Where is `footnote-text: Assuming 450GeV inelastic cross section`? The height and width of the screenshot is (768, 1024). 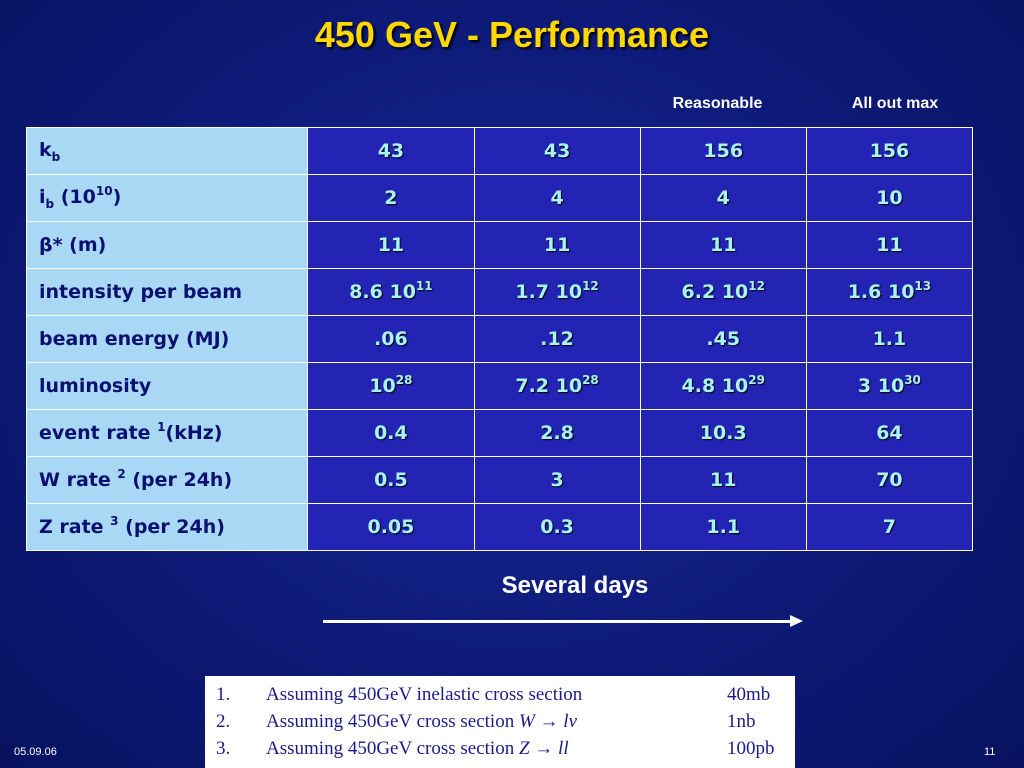
footnote-text: Assuming 450GeV inelastic cross section is located at coordinates (424, 695).